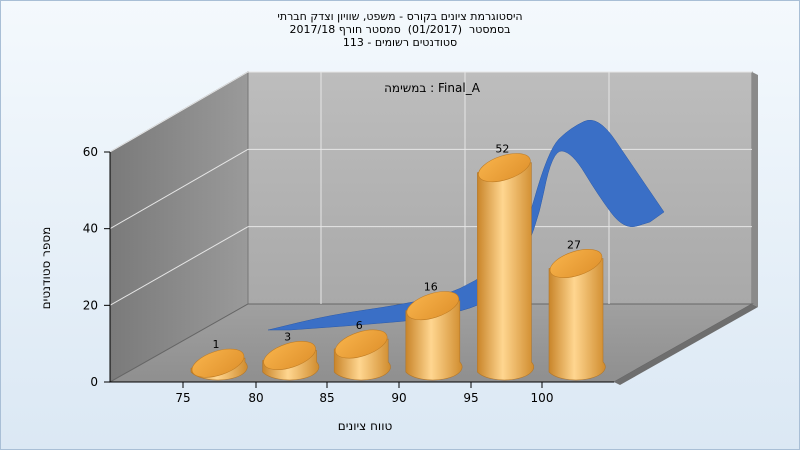 The image size is (800, 450). I want to click on y-axis-title: מספר סטודנטים, so click(46, 268).